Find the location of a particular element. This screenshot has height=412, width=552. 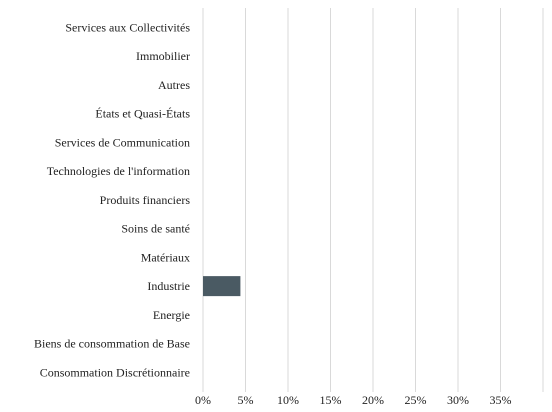

category-label: Services aux Collectivités is located at coordinates (127, 27).